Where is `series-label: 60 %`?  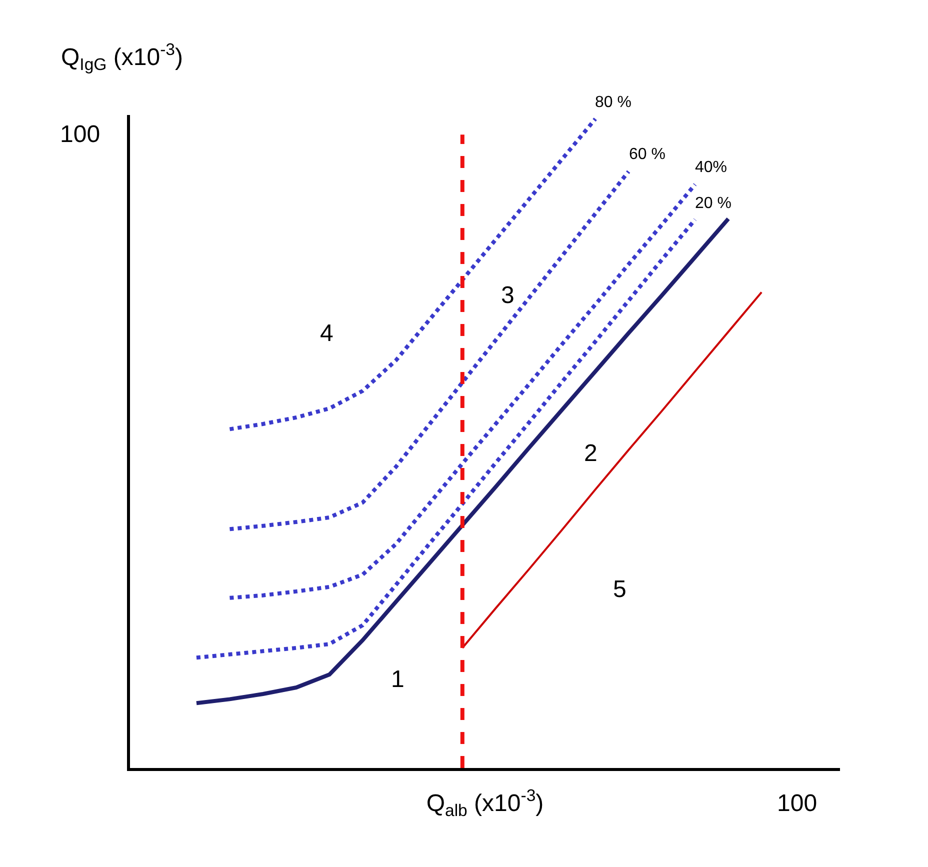
series-label: 60 % is located at coordinates (647, 154).